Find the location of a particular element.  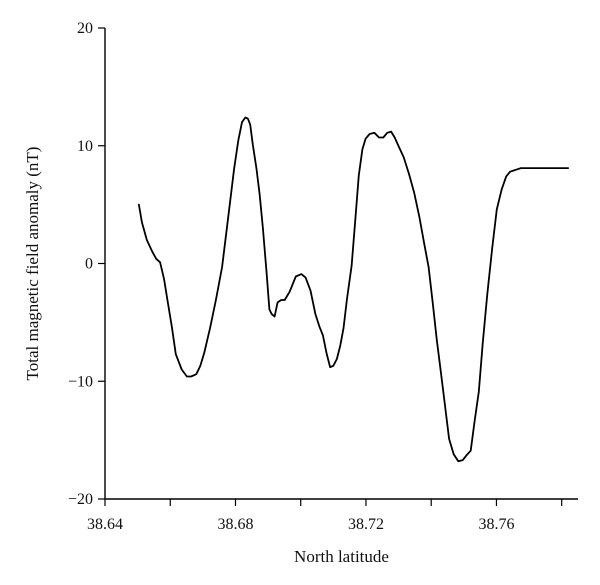

y-tick-label: 0 is located at coordinates (89, 264).